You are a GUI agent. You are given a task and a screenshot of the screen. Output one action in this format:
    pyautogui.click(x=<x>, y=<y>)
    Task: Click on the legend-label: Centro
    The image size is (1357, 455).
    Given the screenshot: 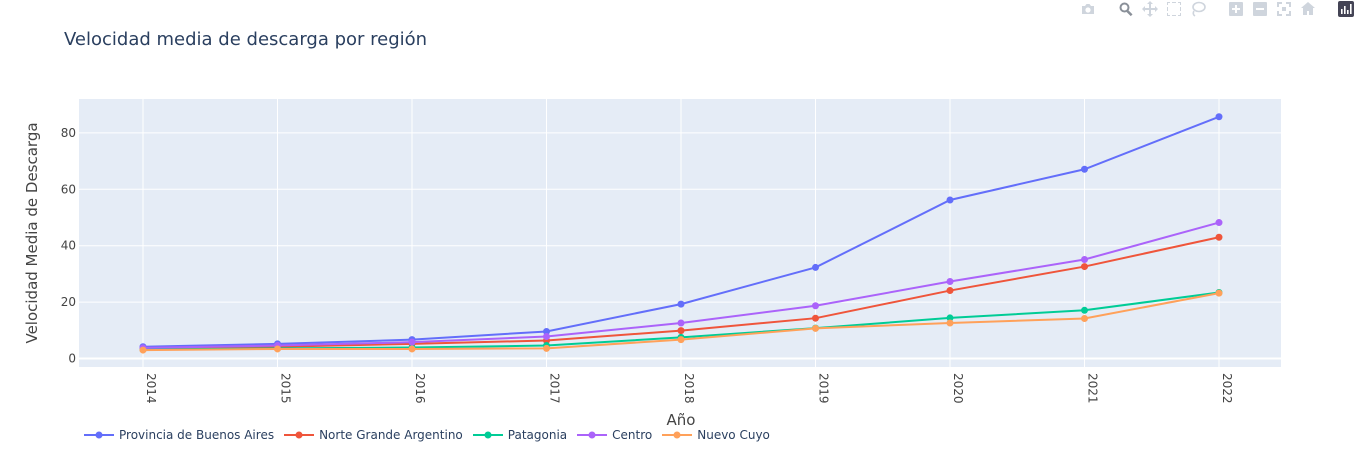 What is the action you would take?
    pyautogui.click(x=632, y=435)
    